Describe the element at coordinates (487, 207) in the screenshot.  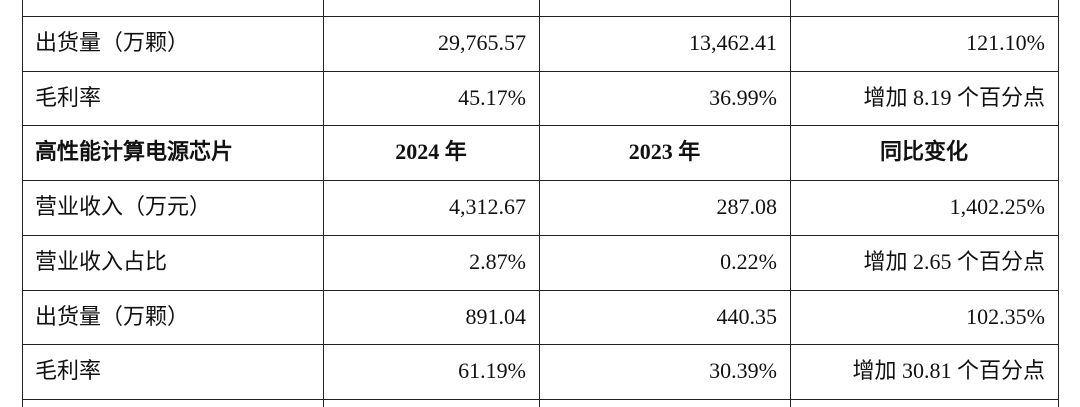
I see `table-cell: 4,312.67` at that location.